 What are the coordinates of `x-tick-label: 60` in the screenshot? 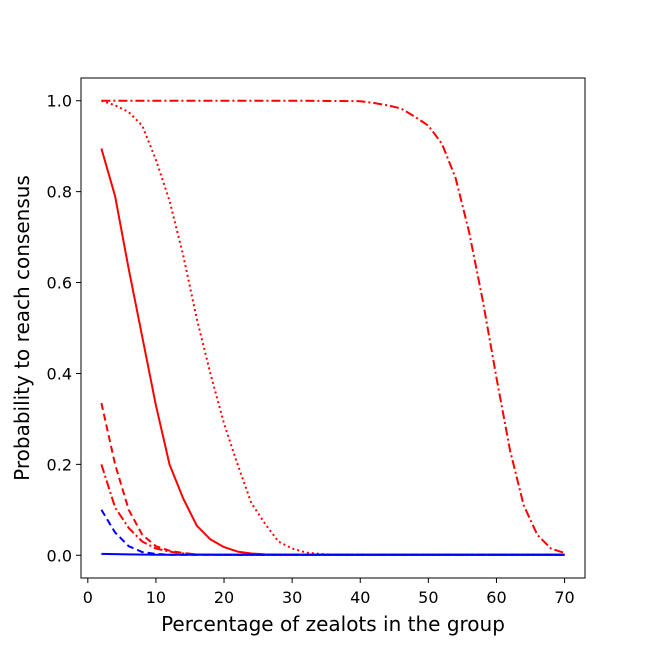 It's located at (496, 597).